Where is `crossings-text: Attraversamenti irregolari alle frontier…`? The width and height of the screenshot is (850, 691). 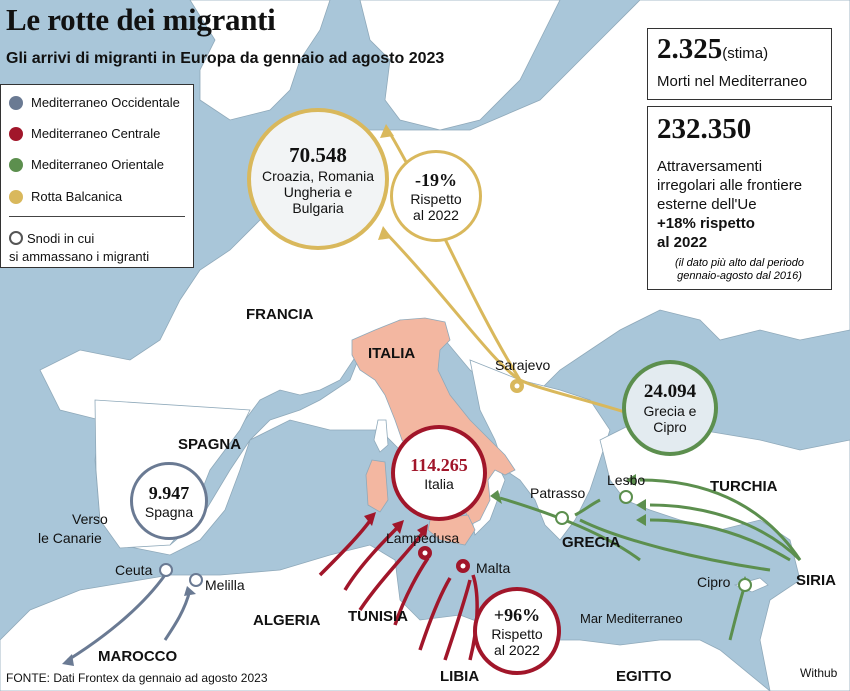
crossings-text: Attraversamenti irregolari alle frontier… is located at coordinates (729, 204).